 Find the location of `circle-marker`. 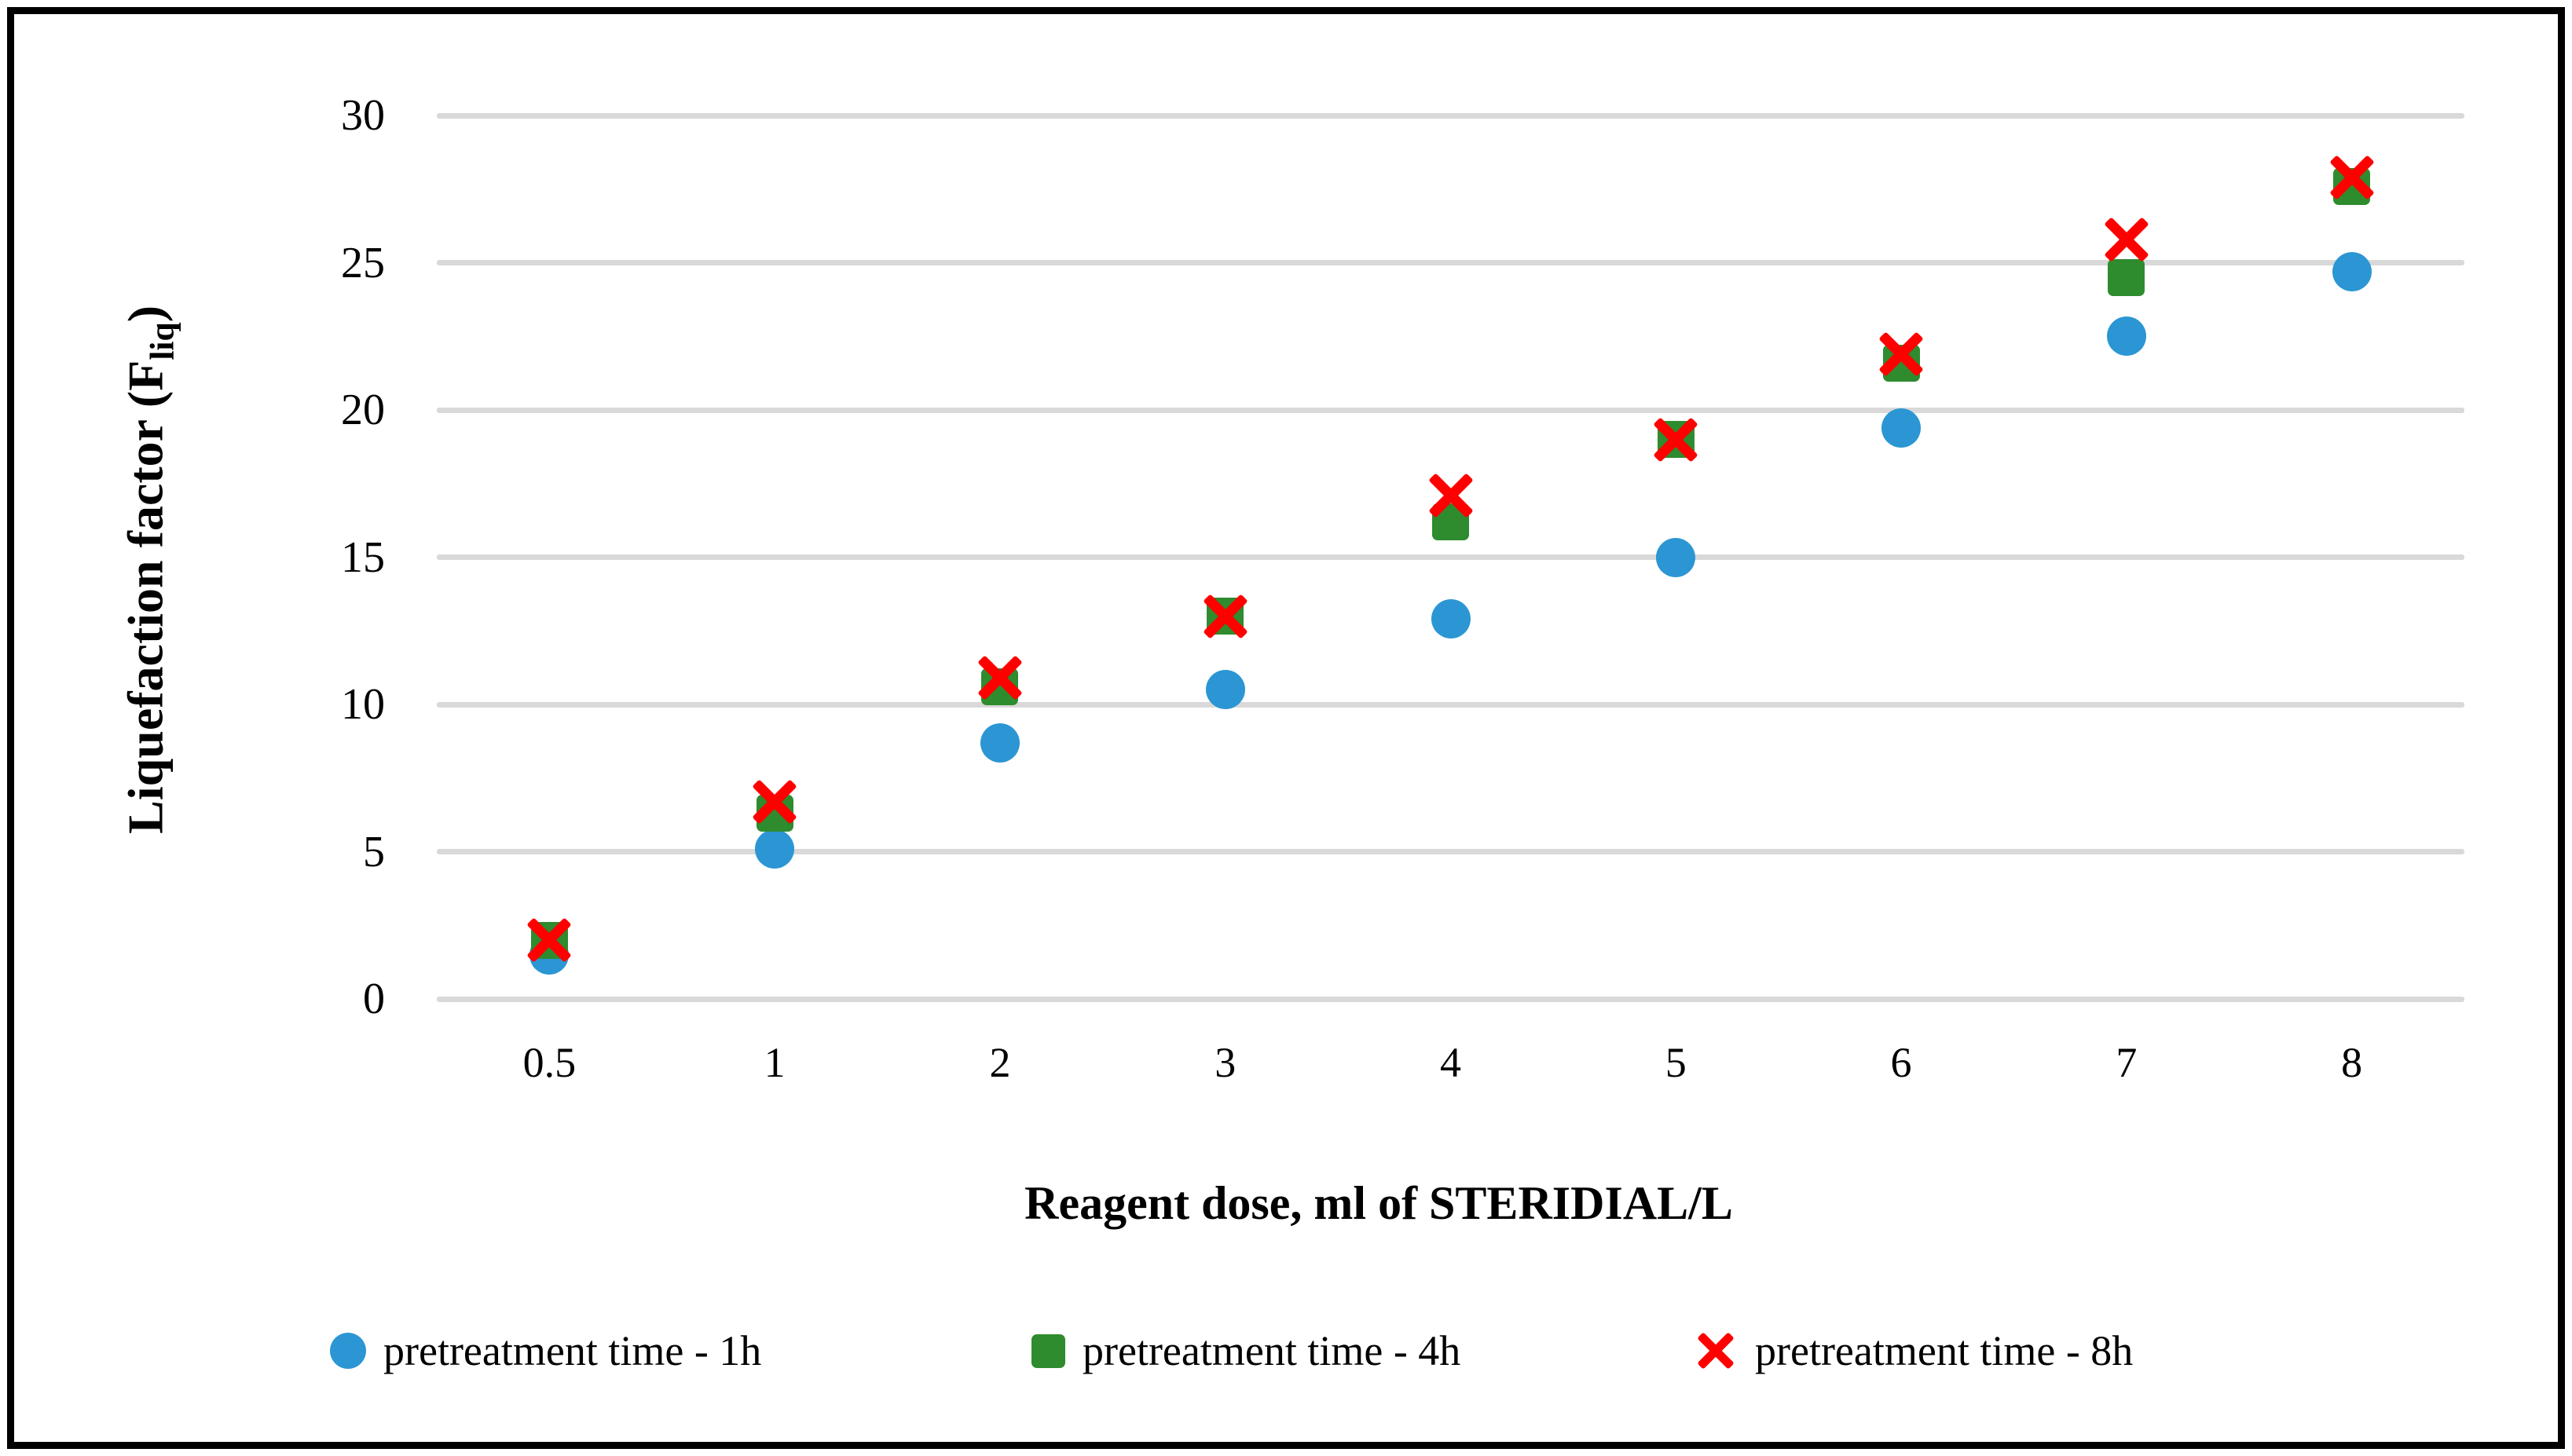

circle-marker is located at coordinates (348, 1351).